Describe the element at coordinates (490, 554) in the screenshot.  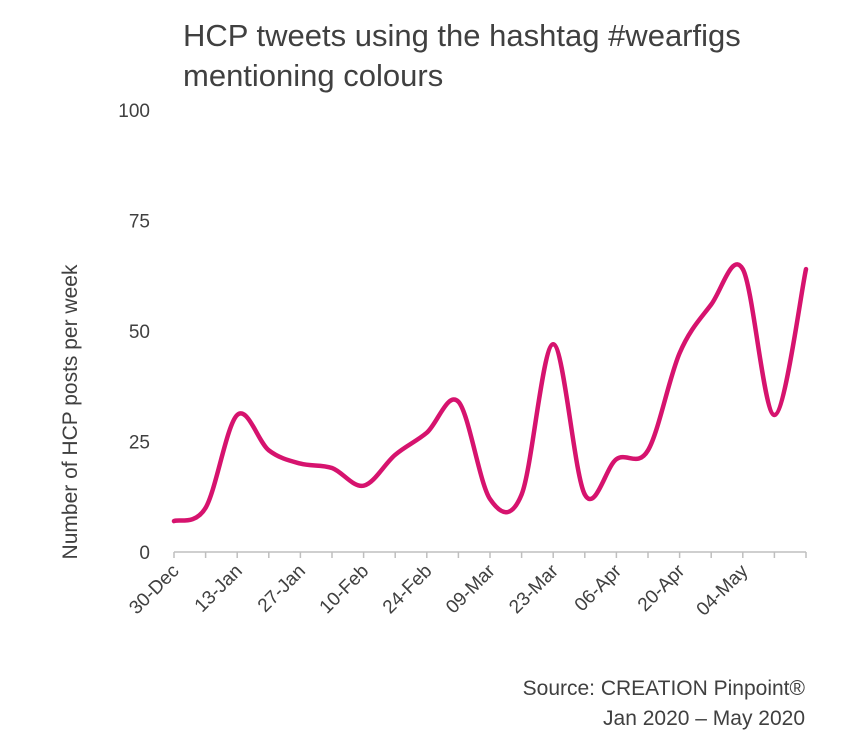
I see `x-axis` at that location.